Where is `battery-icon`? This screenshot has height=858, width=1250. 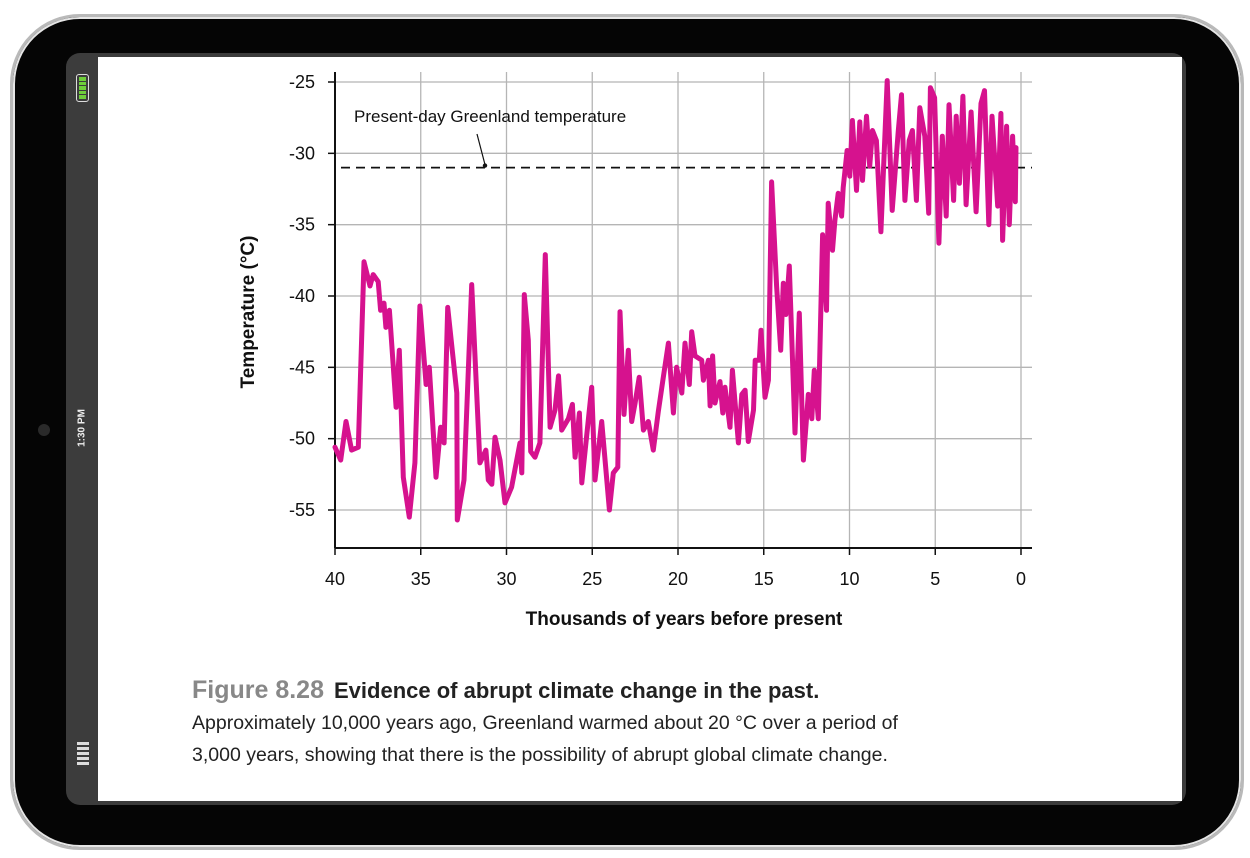
battery-icon is located at coordinates (82, 88).